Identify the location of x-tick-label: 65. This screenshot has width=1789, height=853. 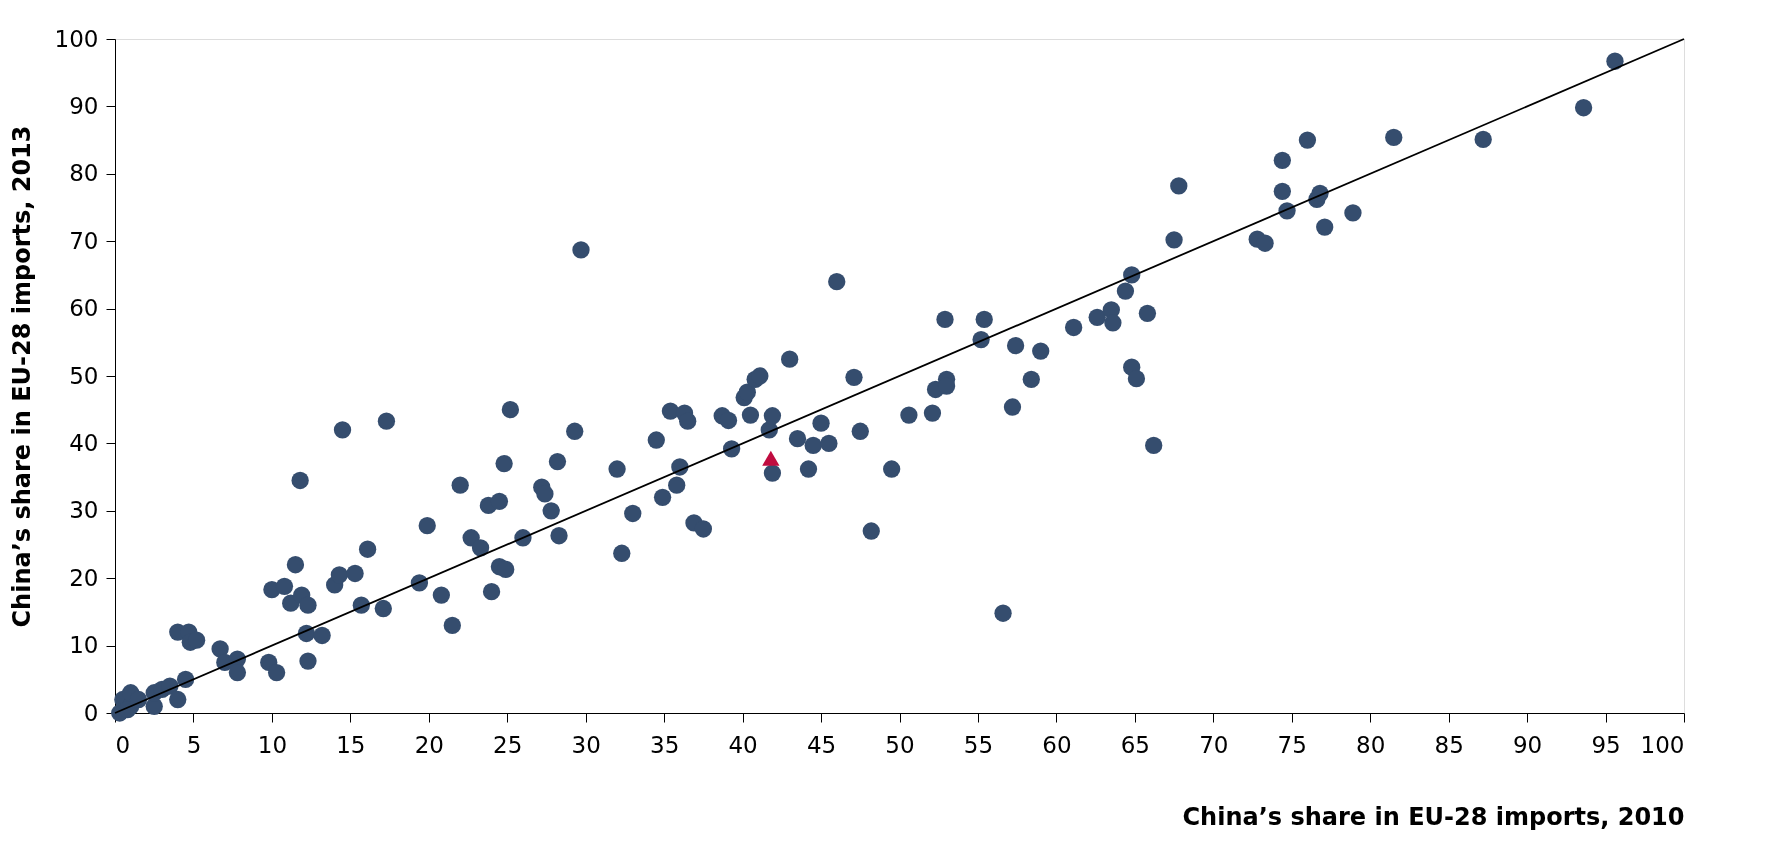
(1135, 744).